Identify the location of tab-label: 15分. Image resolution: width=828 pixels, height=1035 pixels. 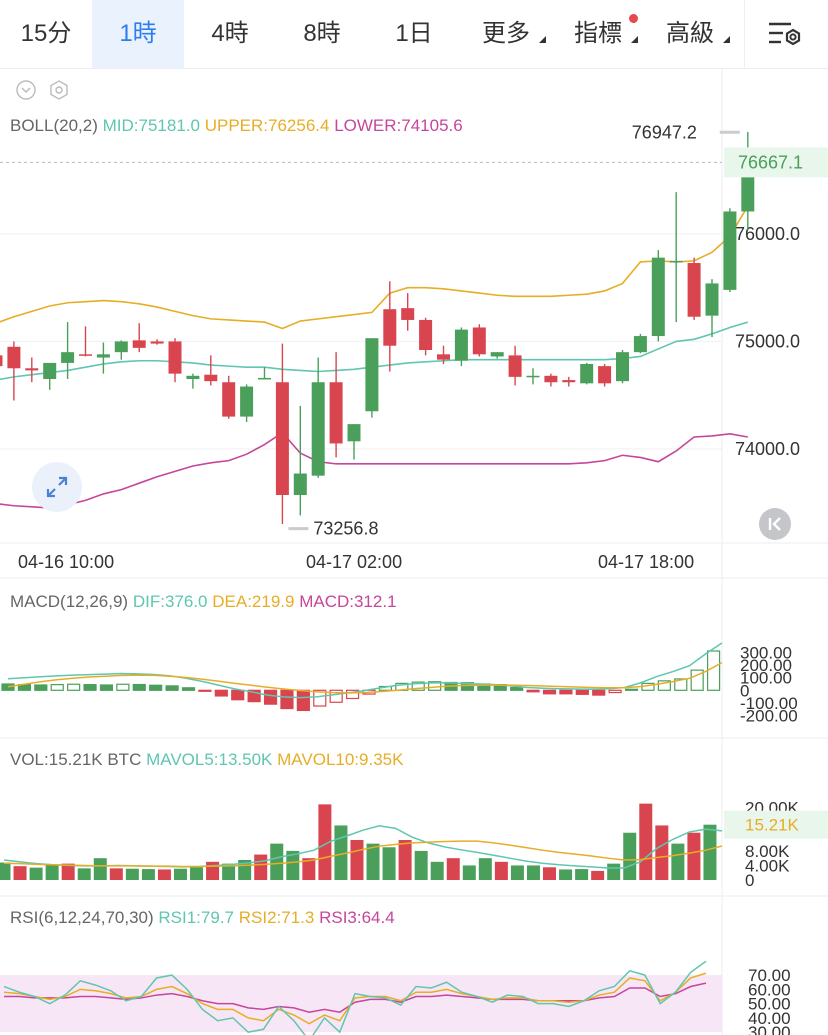
(46, 33).